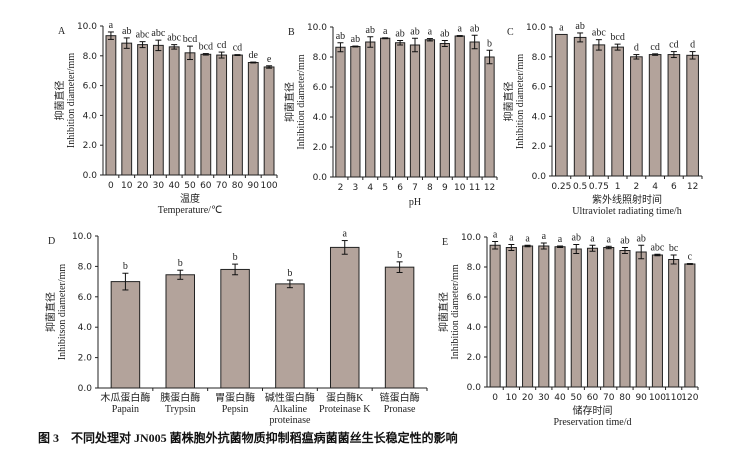 This screenshot has height=450, width=730. What do you see at coordinates (345, 409) in the screenshot?
I see `x-tick-label: Proteinase K` at bounding box center [345, 409].